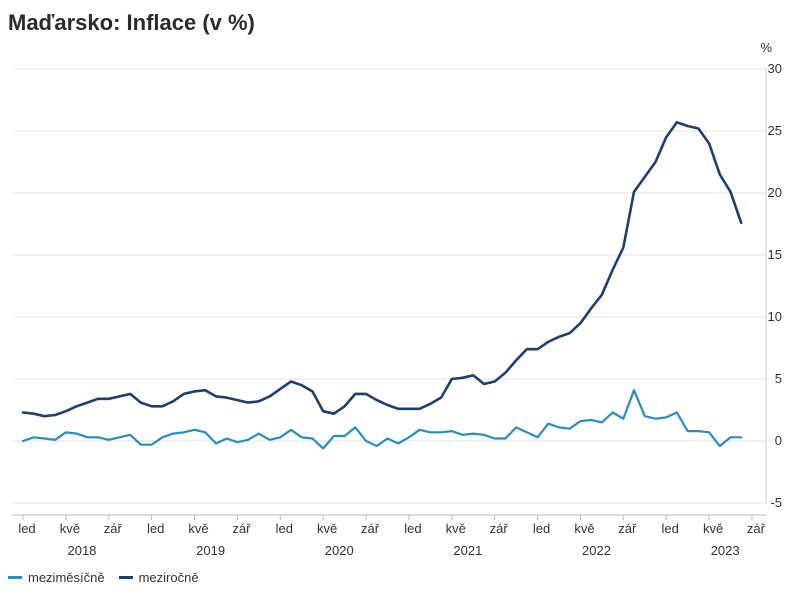 This screenshot has height=600, width=800. What do you see at coordinates (776, 502) in the screenshot?
I see `y-tick-label: -5` at bounding box center [776, 502].